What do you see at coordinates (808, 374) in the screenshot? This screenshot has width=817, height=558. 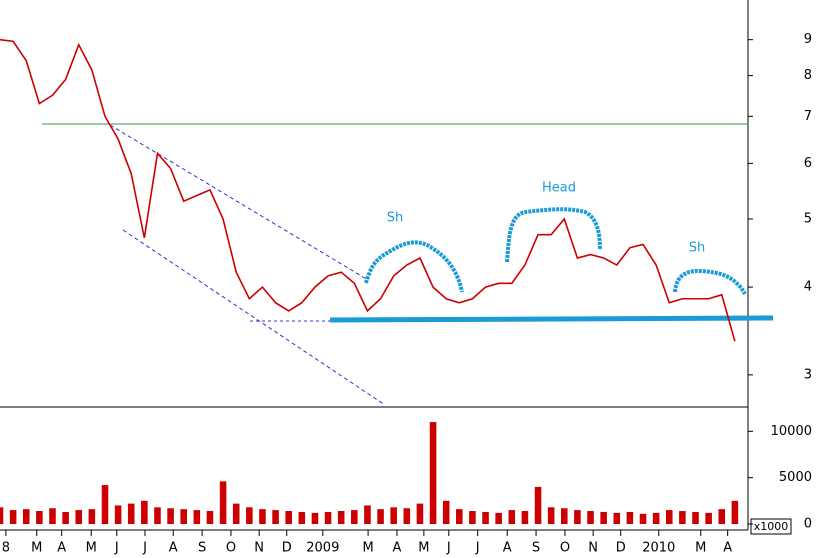 I see `y-tick-label: 3` at bounding box center [808, 374].